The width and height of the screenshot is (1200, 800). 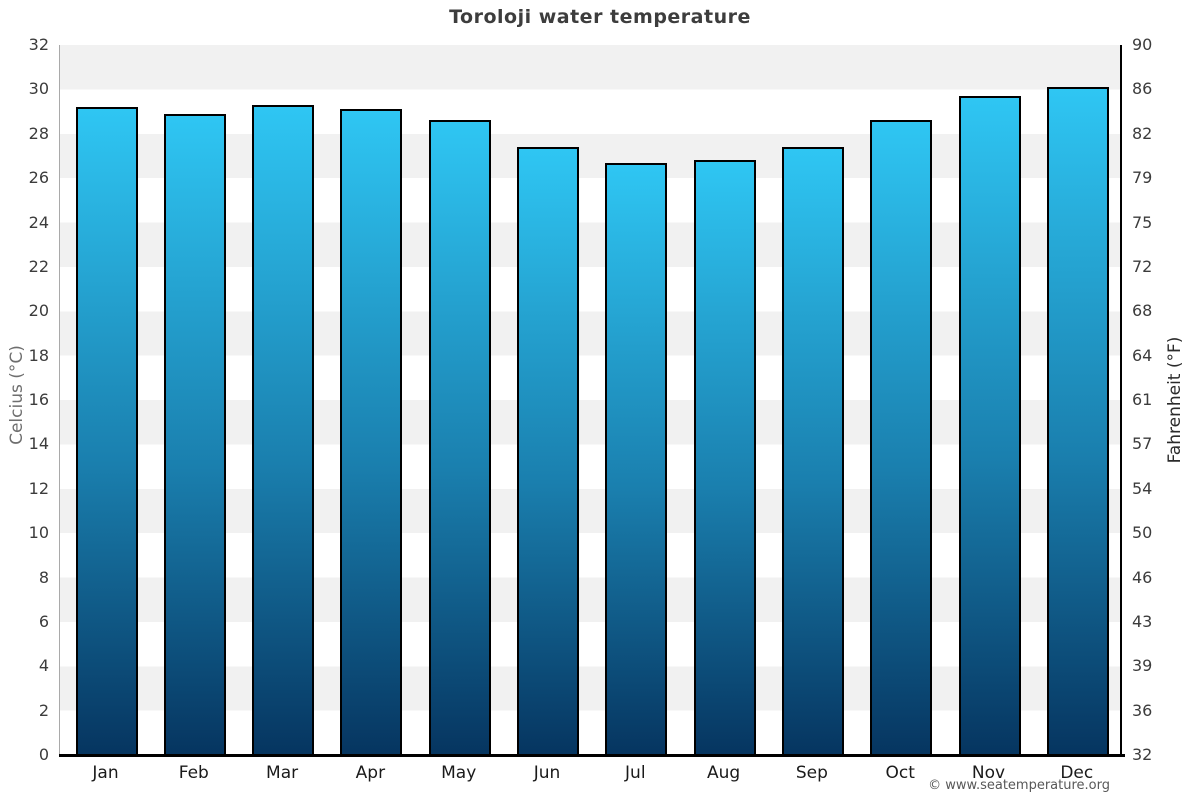 What do you see at coordinates (1142, 710) in the screenshot?
I see `y-tick-fahrenheit-36: 36` at bounding box center [1142, 710].